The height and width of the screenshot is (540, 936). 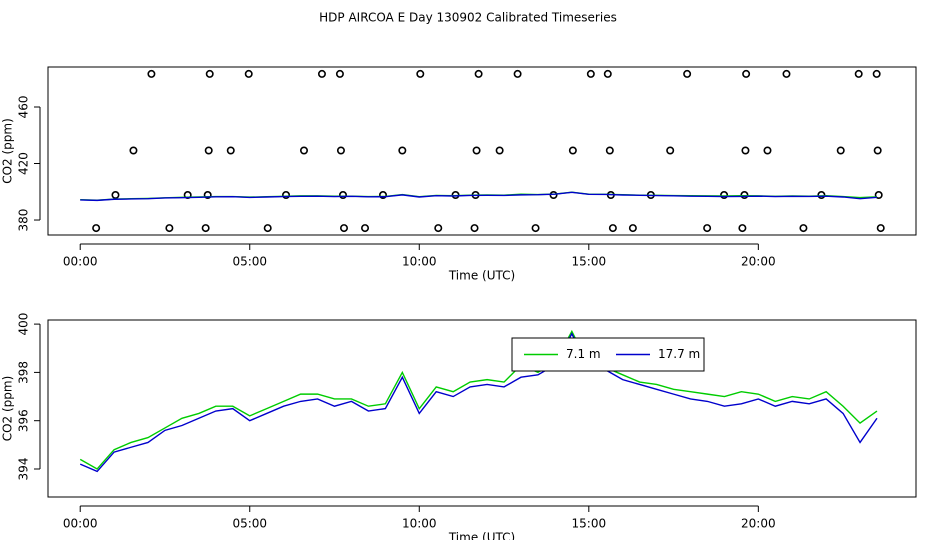 What do you see at coordinates (583, 354) in the screenshot?
I see `legend-label: 7.1 m` at bounding box center [583, 354].